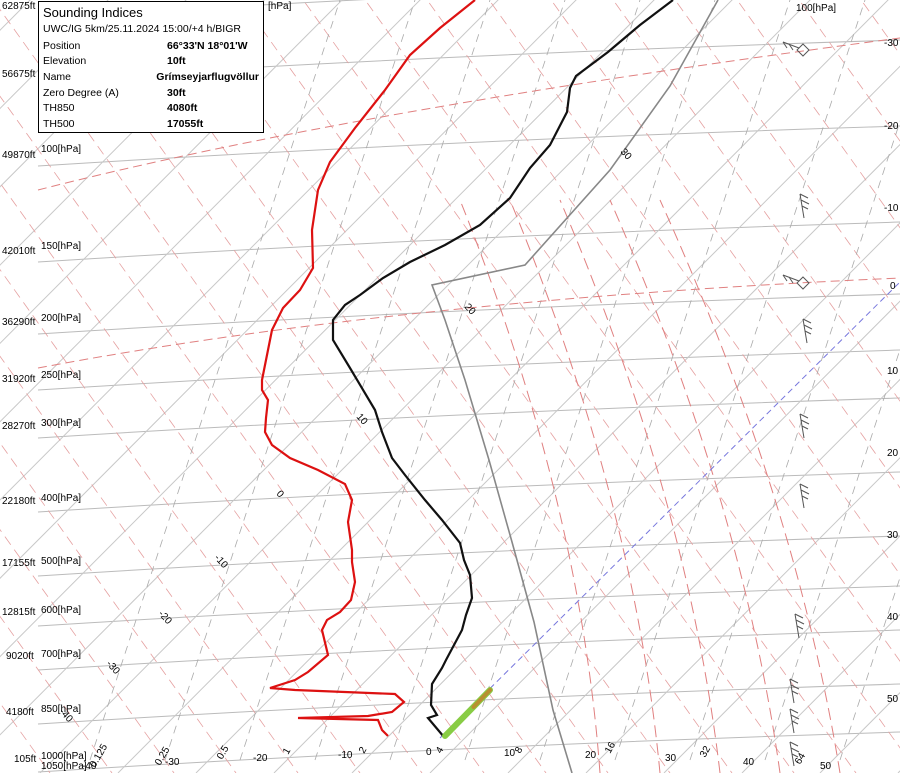 The height and width of the screenshot is (773, 900). What do you see at coordinates (19, 6) in the screenshot?
I see `altitude-label: 62875ft` at bounding box center [19, 6].